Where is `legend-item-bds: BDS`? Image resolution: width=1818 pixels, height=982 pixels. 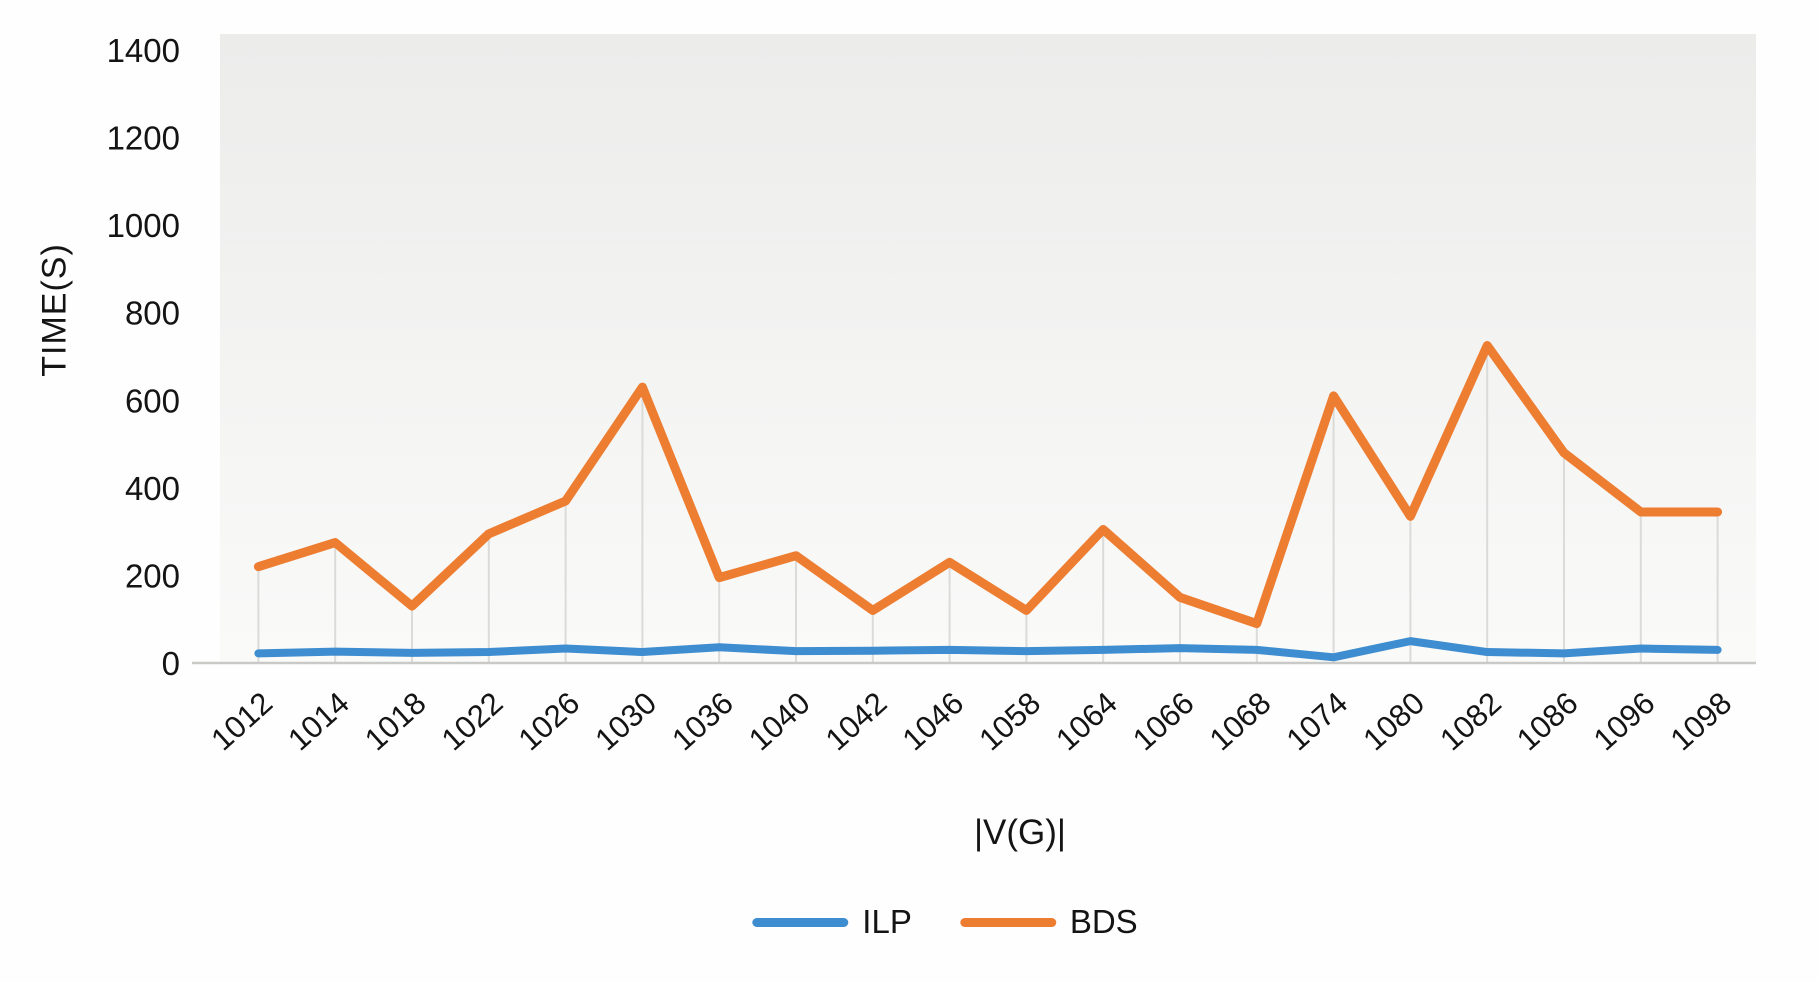 legend-item-bds: BDS is located at coordinates (1048, 922).